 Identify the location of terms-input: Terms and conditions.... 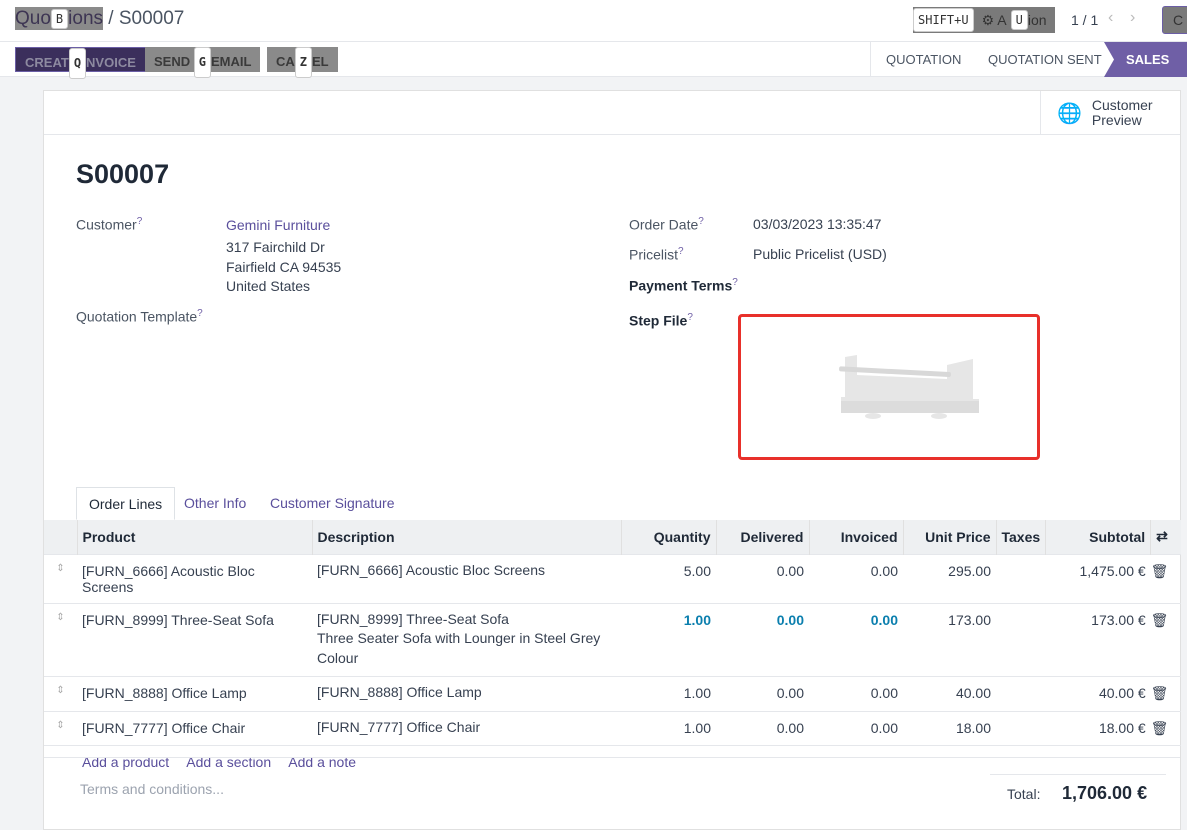
(152, 789).